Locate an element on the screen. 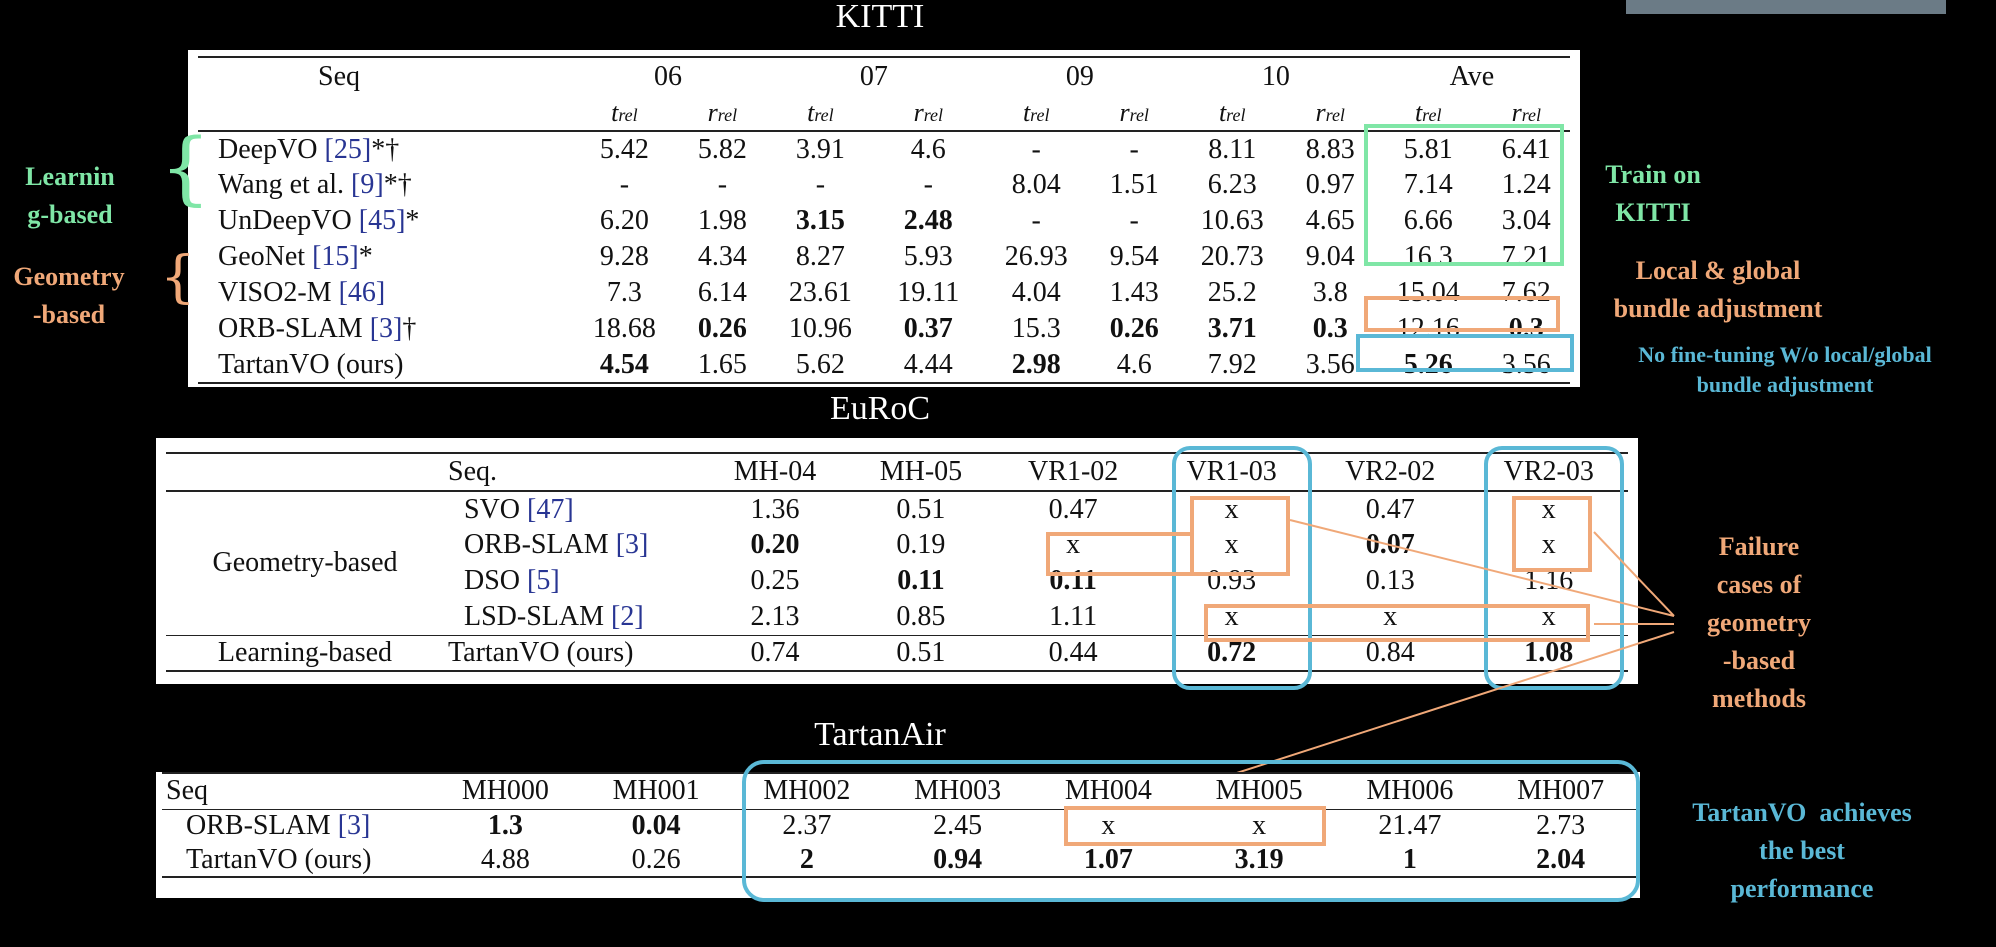  table-cell: 0.13 is located at coordinates (1390, 580).